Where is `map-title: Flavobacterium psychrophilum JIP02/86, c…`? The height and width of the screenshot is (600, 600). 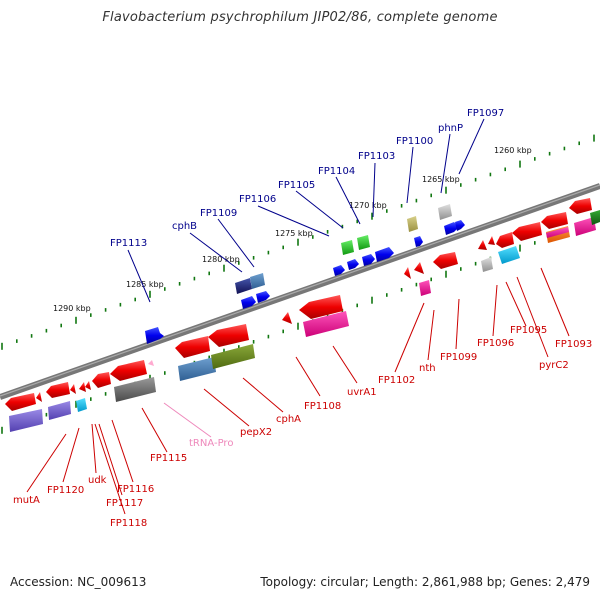
map-title: Flavobacterium psychrophilum JIP02/86, c… is located at coordinates (300, 17).